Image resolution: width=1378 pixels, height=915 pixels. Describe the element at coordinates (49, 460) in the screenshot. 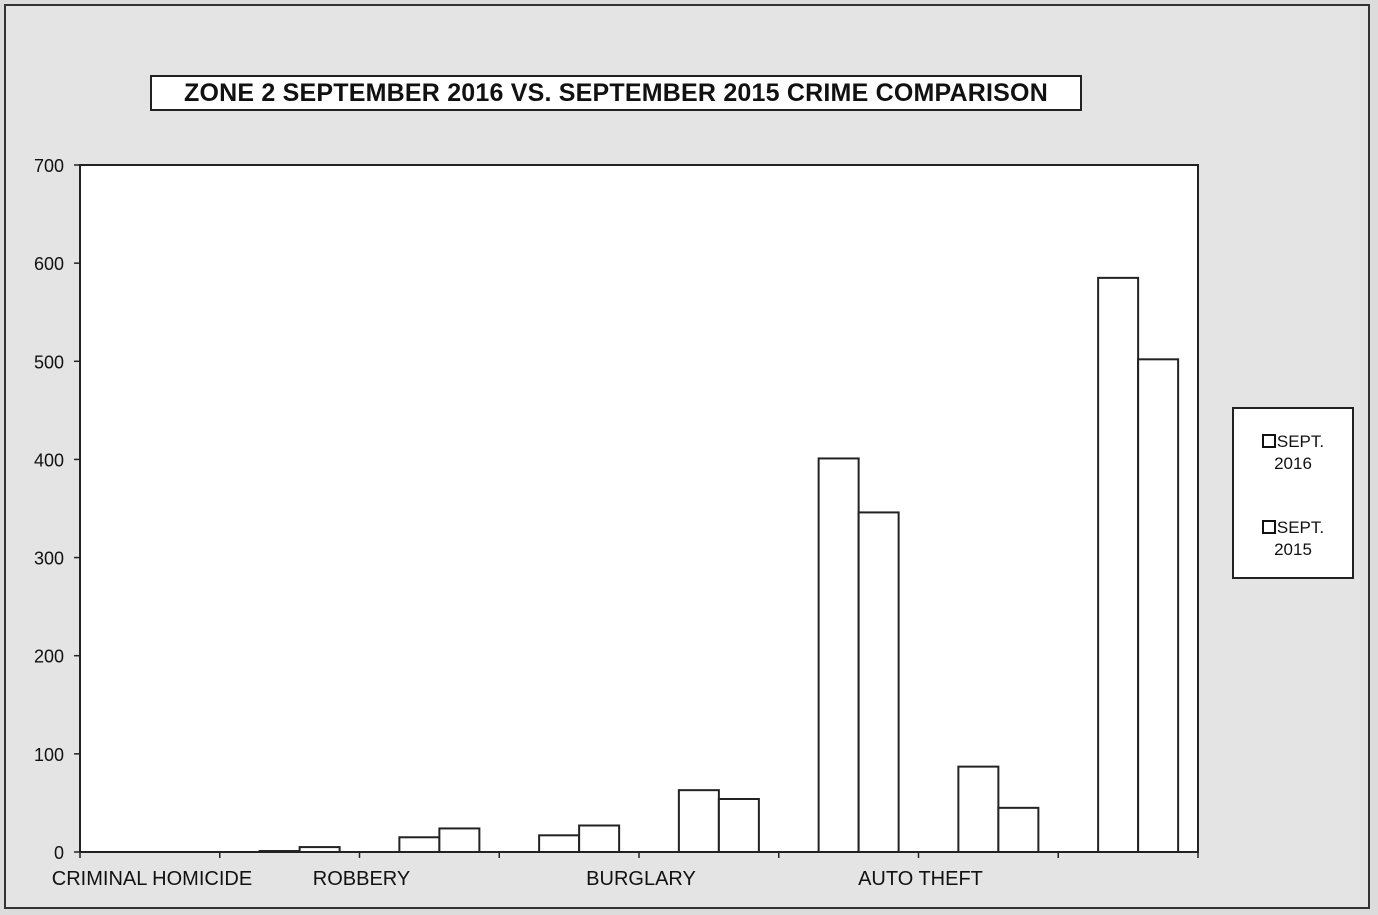

I see `y-tick-label: 400` at that location.